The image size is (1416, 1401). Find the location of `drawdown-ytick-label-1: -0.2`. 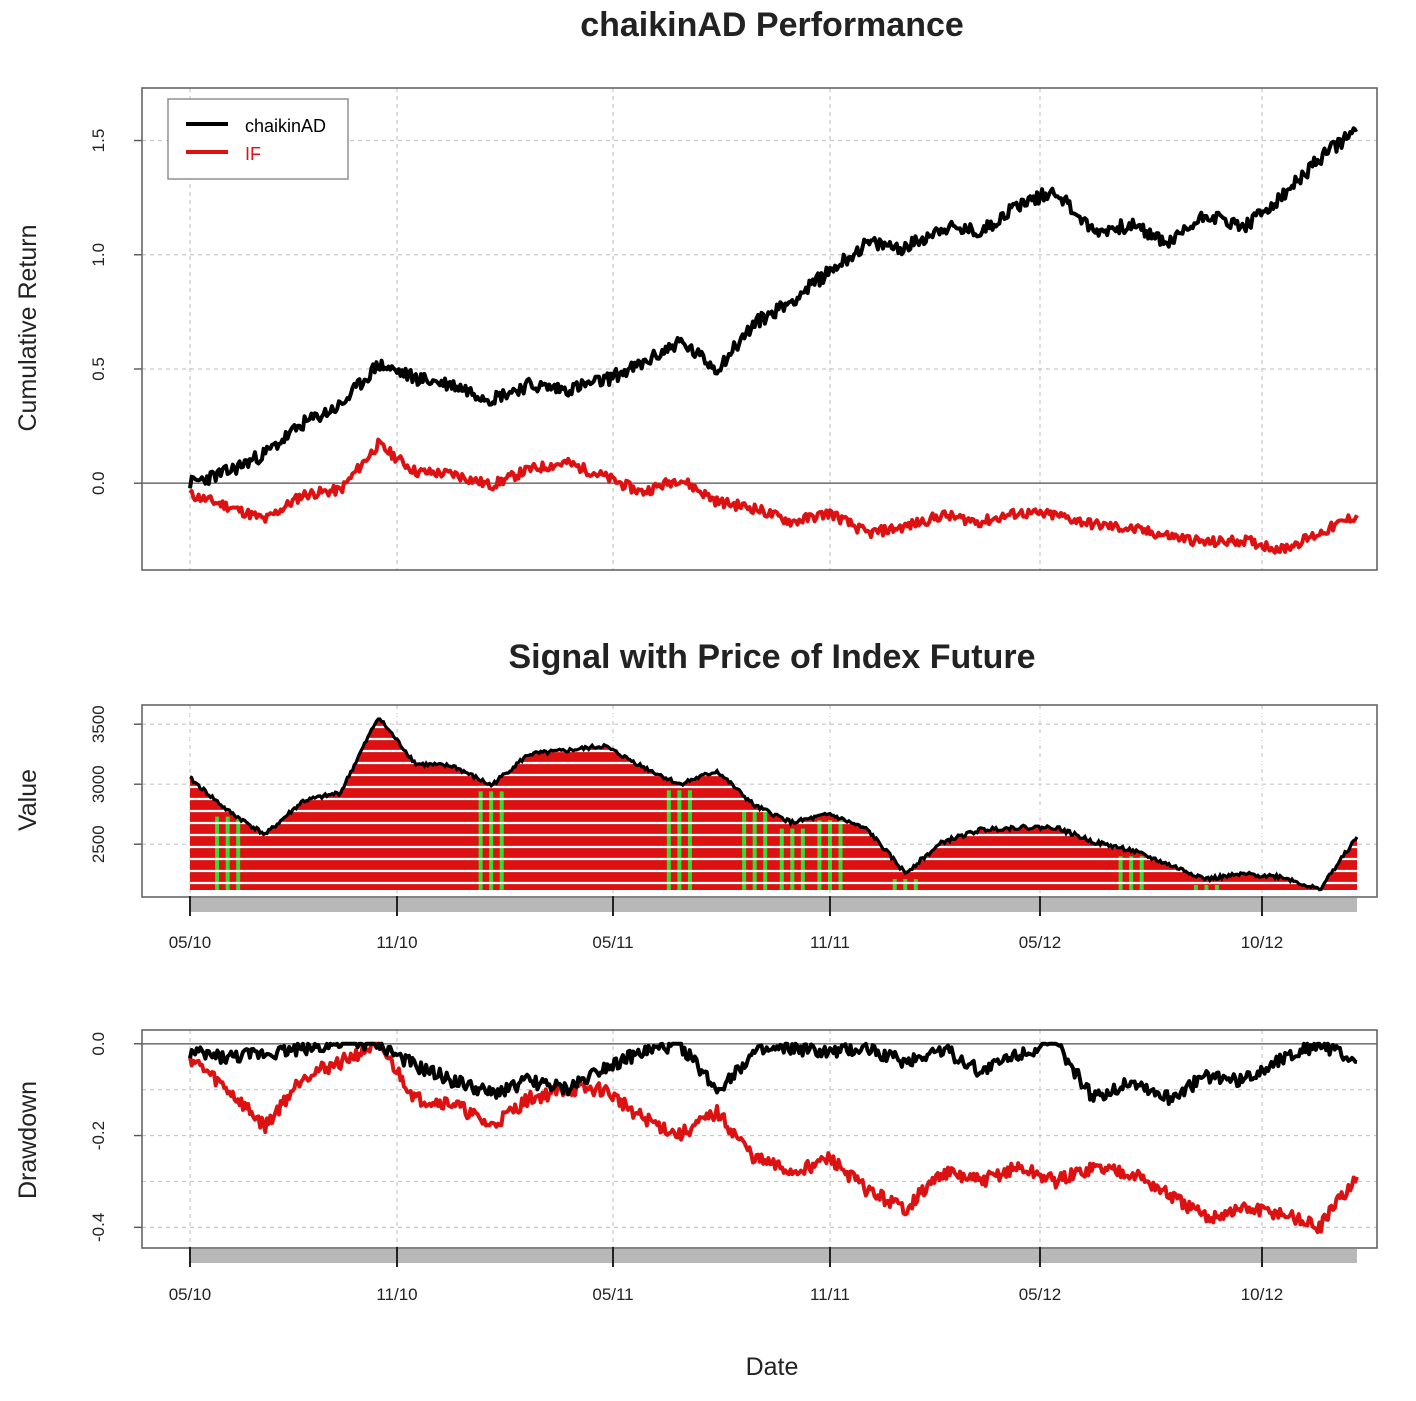

drawdown-ytick-label-1: -0.2 is located at coordinates (98, 1135).